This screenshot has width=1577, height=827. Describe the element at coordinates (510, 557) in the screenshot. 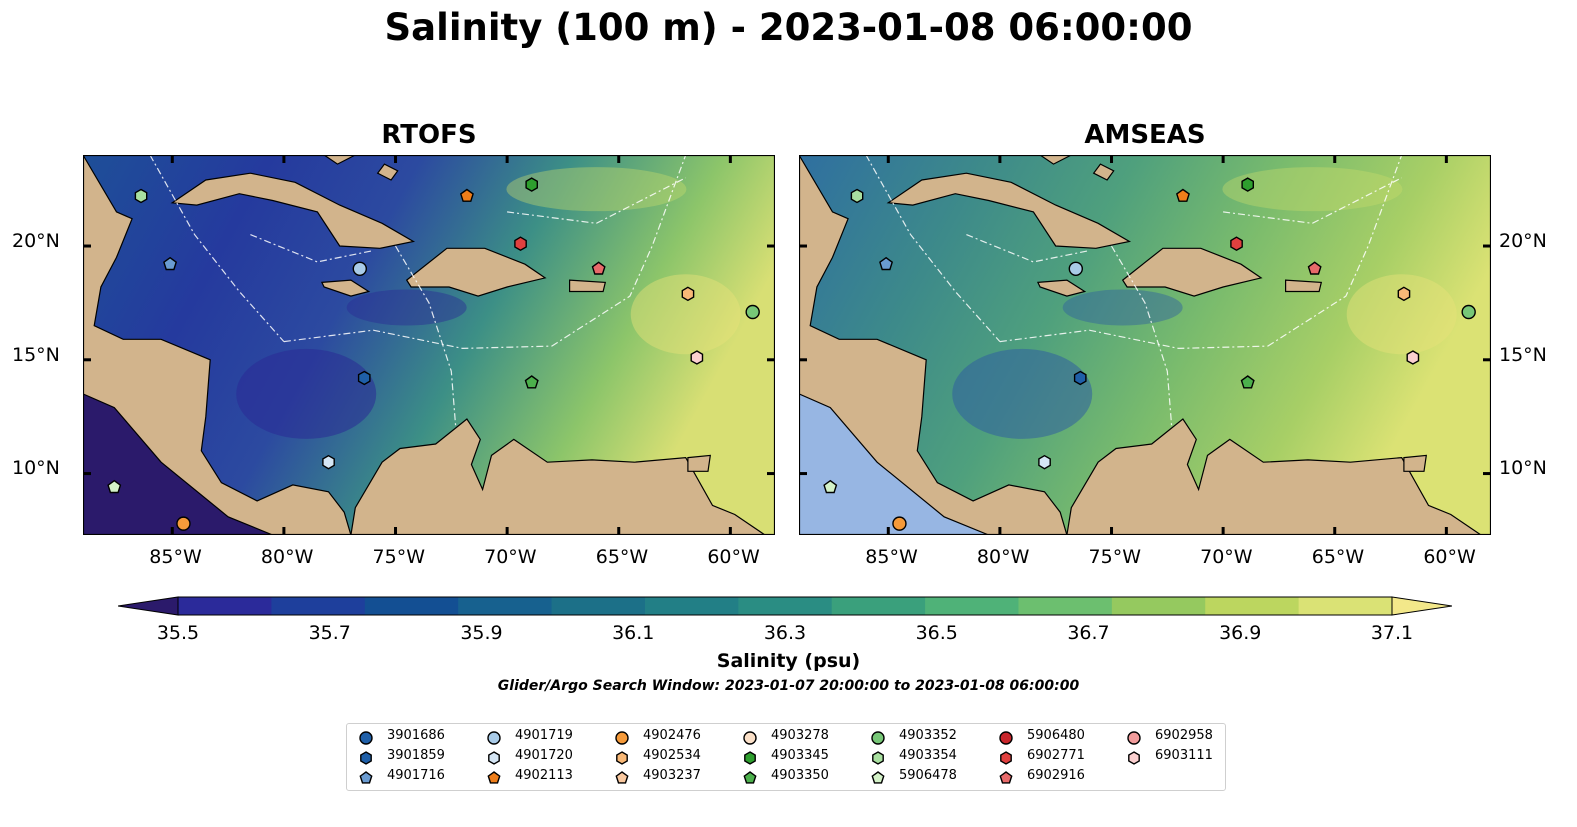

I see `lon-label-rtofs: 70°W` at that location.